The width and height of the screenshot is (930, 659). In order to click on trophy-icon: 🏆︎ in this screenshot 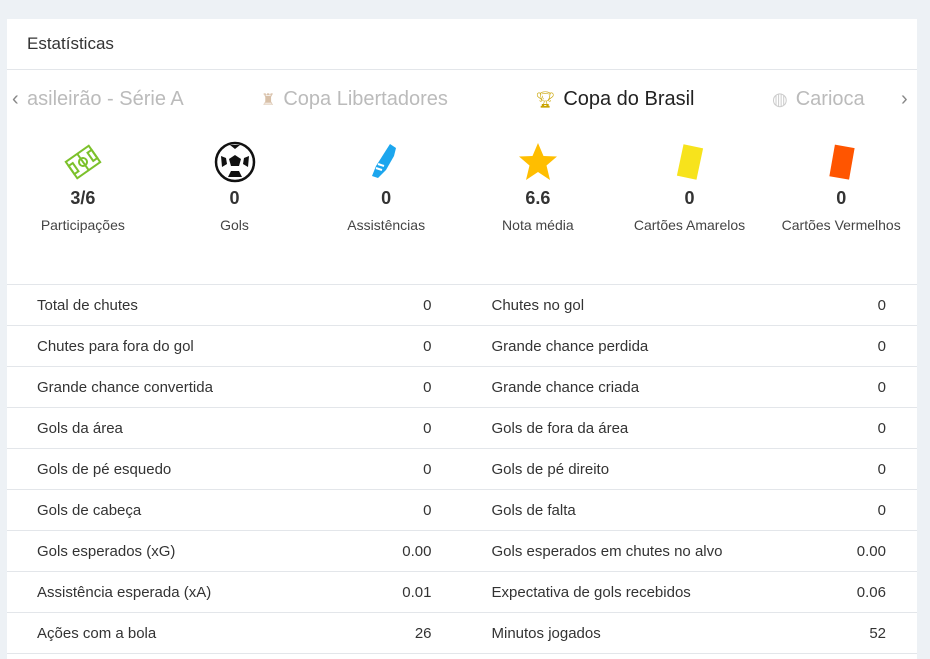, I will do `click(545, 100)`.